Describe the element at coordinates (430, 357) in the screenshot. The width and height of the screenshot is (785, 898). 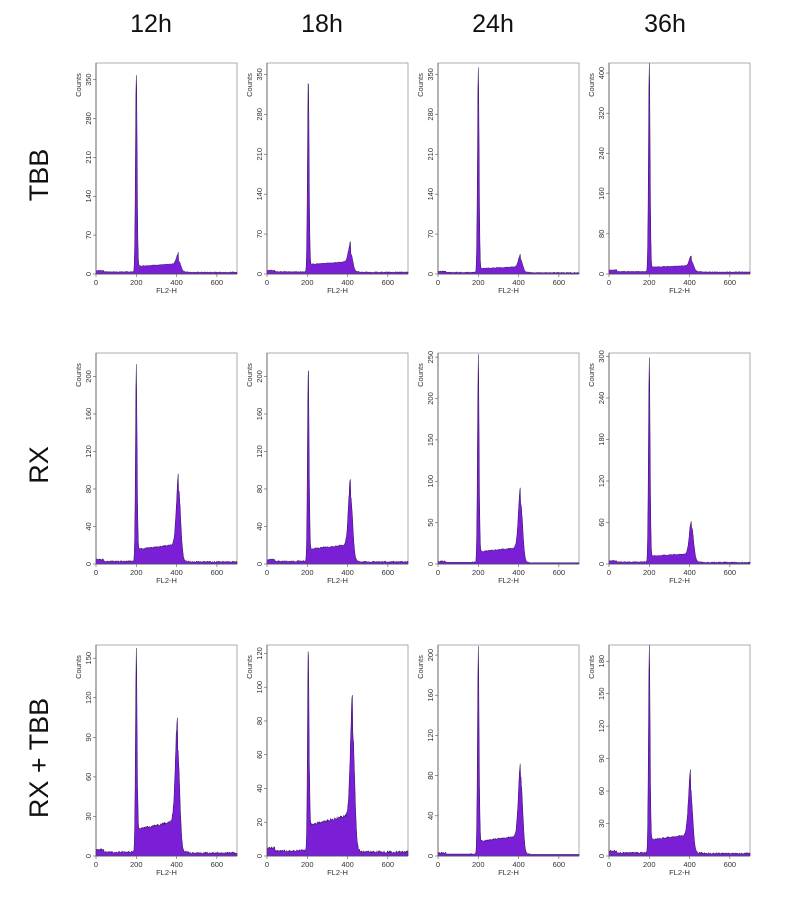
I see `y-tick-label: 250` at that location.